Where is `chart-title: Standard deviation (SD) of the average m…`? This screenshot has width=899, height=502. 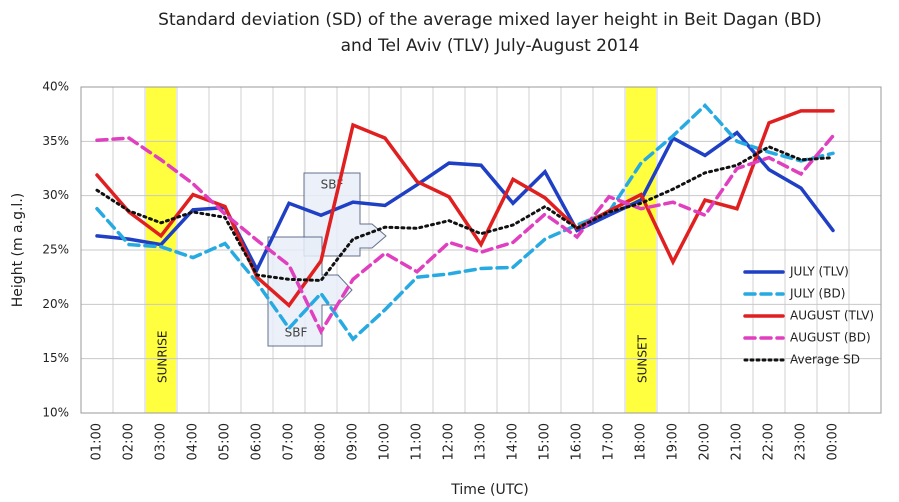 chart-title: Standard deviation (SD) of the average m… is located at coordinates (490, 20).